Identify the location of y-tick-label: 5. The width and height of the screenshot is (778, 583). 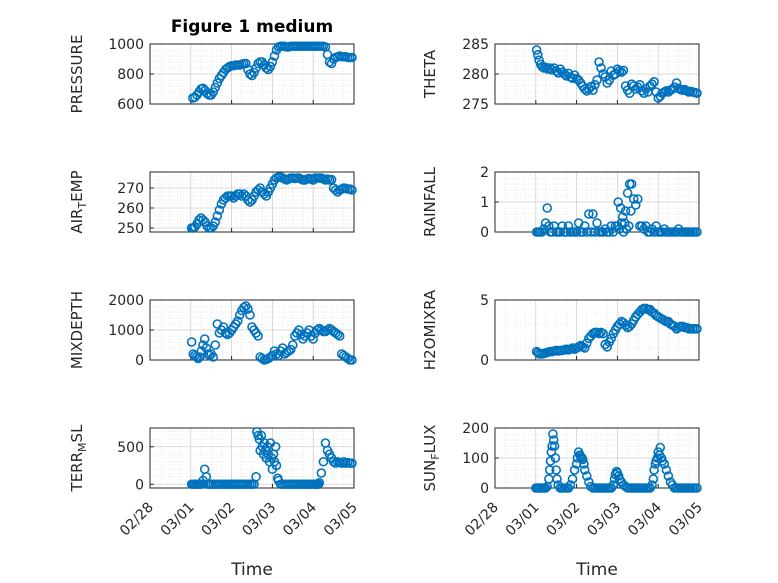
(484, 301).